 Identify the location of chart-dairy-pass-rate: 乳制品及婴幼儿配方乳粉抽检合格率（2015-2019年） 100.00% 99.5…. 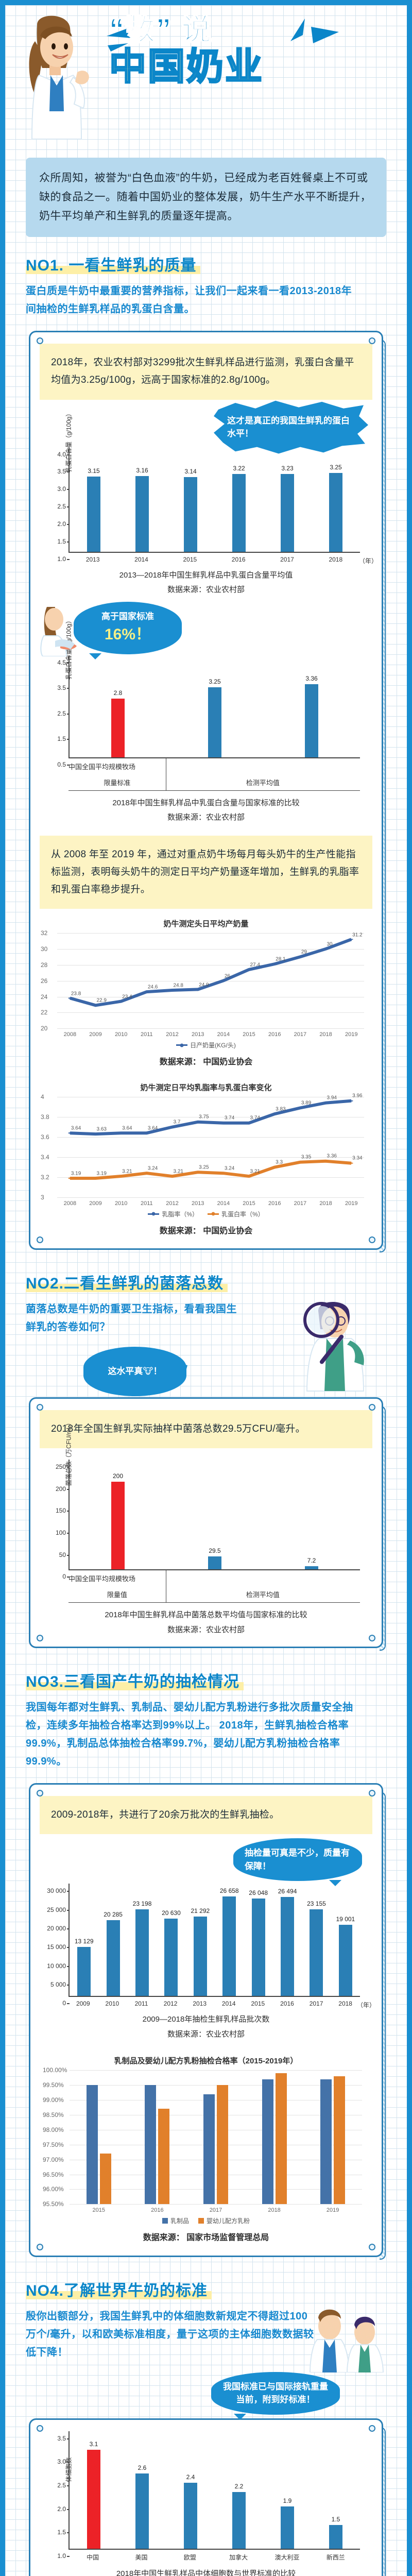
(206, 2150).